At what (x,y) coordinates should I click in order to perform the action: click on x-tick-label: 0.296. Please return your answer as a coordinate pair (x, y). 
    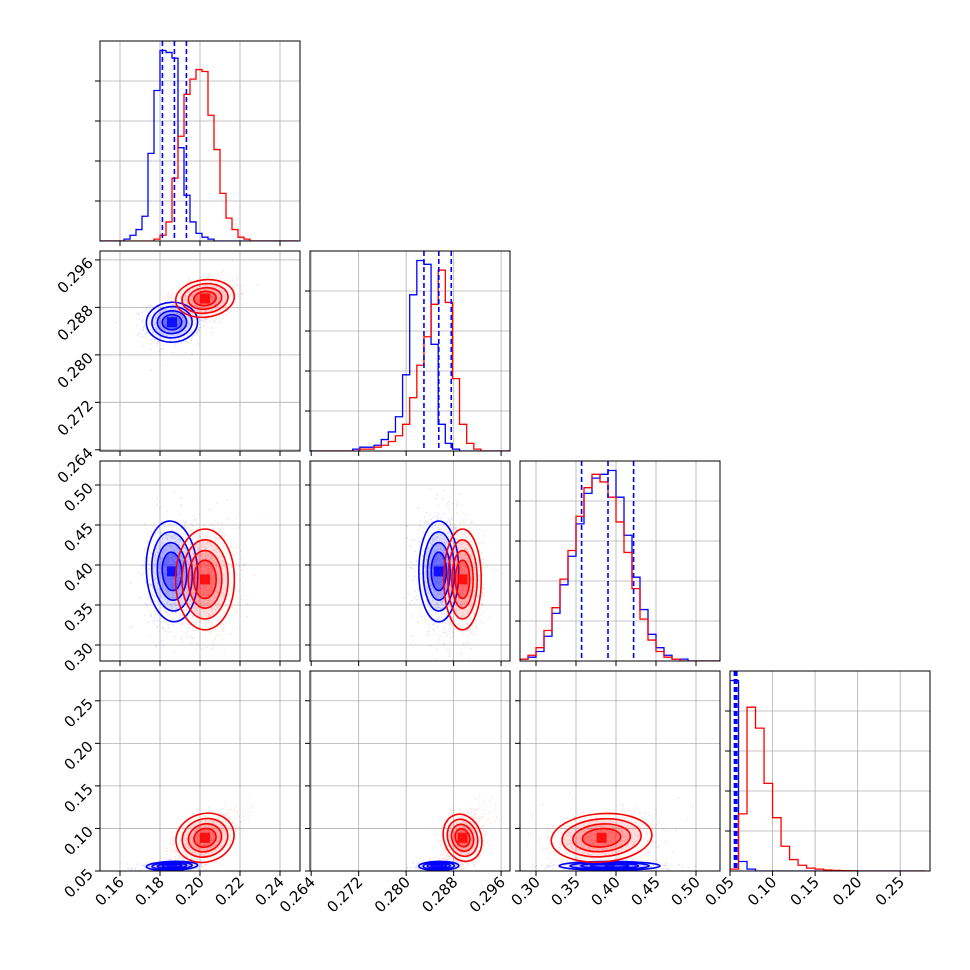
    Looking at the image, I should click on (487, 894).